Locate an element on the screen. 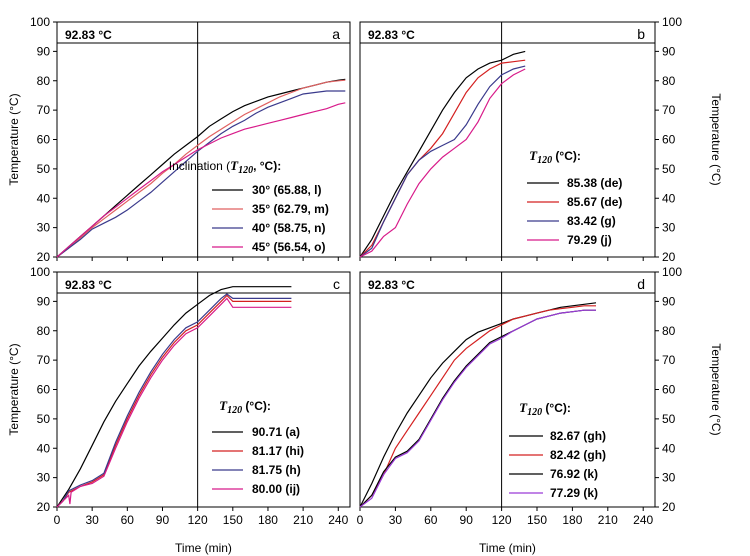 The image size is (750, 556). legend-label: 82.67 (gh) is located at coordinates (578, 436).